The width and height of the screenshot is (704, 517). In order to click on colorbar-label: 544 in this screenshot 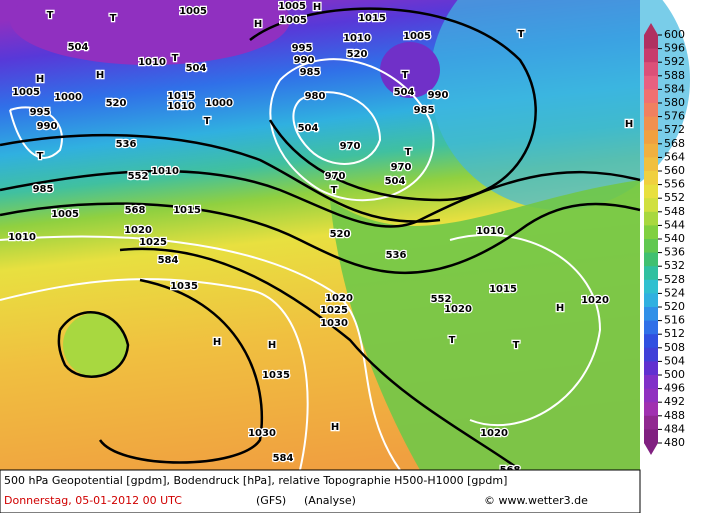, I will do `click(674, 224)`.